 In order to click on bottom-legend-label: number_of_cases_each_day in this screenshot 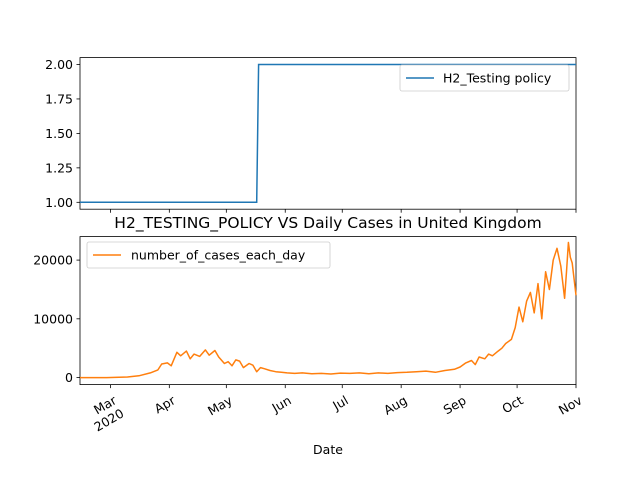, I will do `click(218, 255)`.